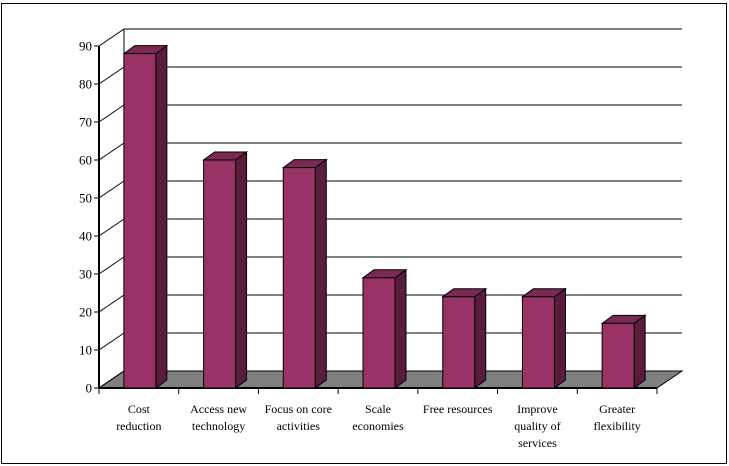 This screenshot has height=466, width=729. What do you see at coordinates (89, 388) in the screenshot?
I see `y-tick-label: 0` at bounding box center [89, 388].